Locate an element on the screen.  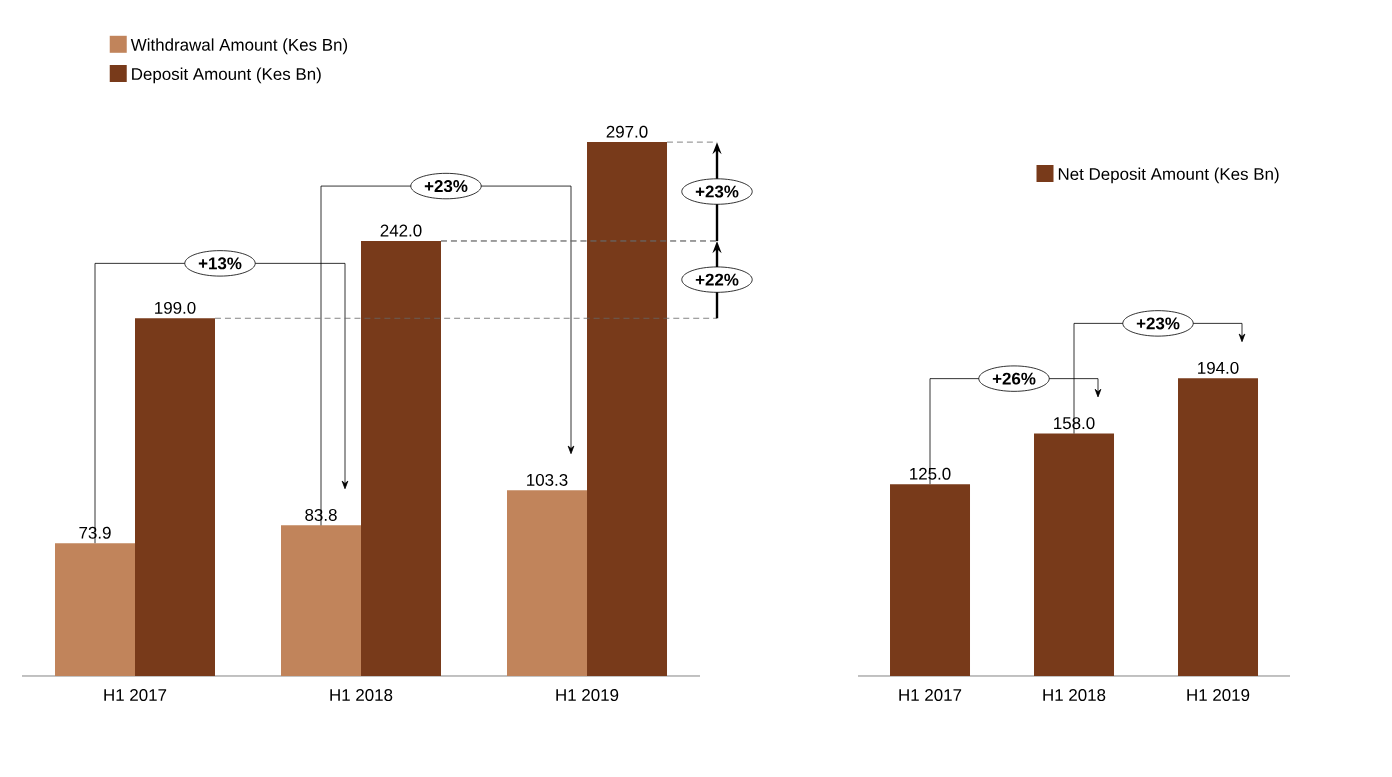
legend-label: Net Deposit Amount (Kes Bn) is located at coordinates (1168, 175).